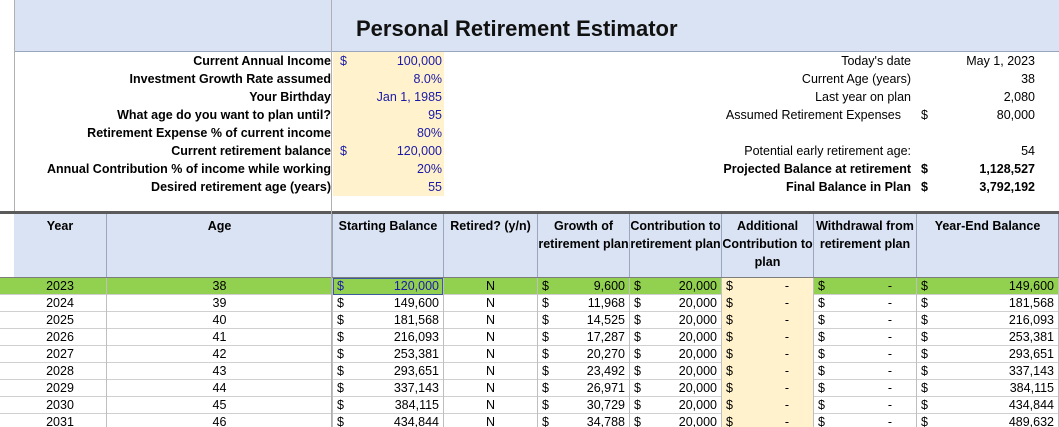 The image size is (1059, 427). What do you see at coordinates (388, 420) in the screenshot?
I see `cell-start: $434,844` at bounding box center [388, 420].